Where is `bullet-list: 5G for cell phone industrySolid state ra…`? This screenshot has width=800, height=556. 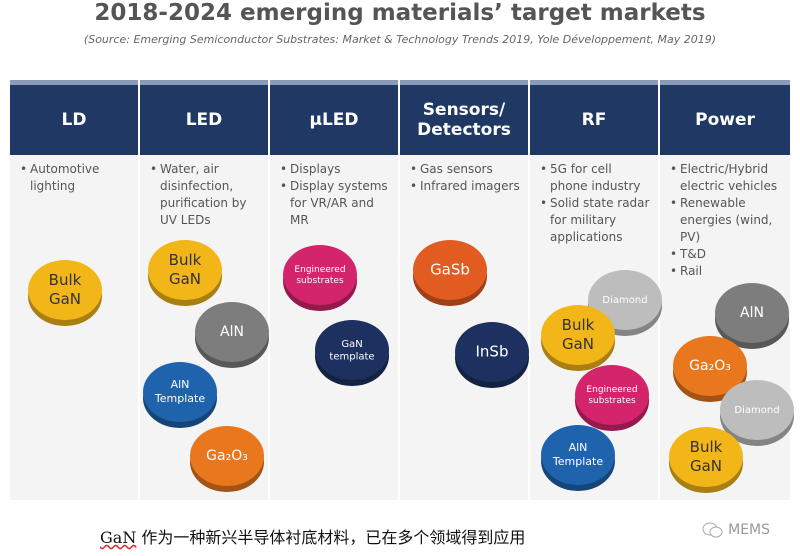 bullet-list: 5G for cell phone industrySolid state ra… is located at coordinates (594, 203).